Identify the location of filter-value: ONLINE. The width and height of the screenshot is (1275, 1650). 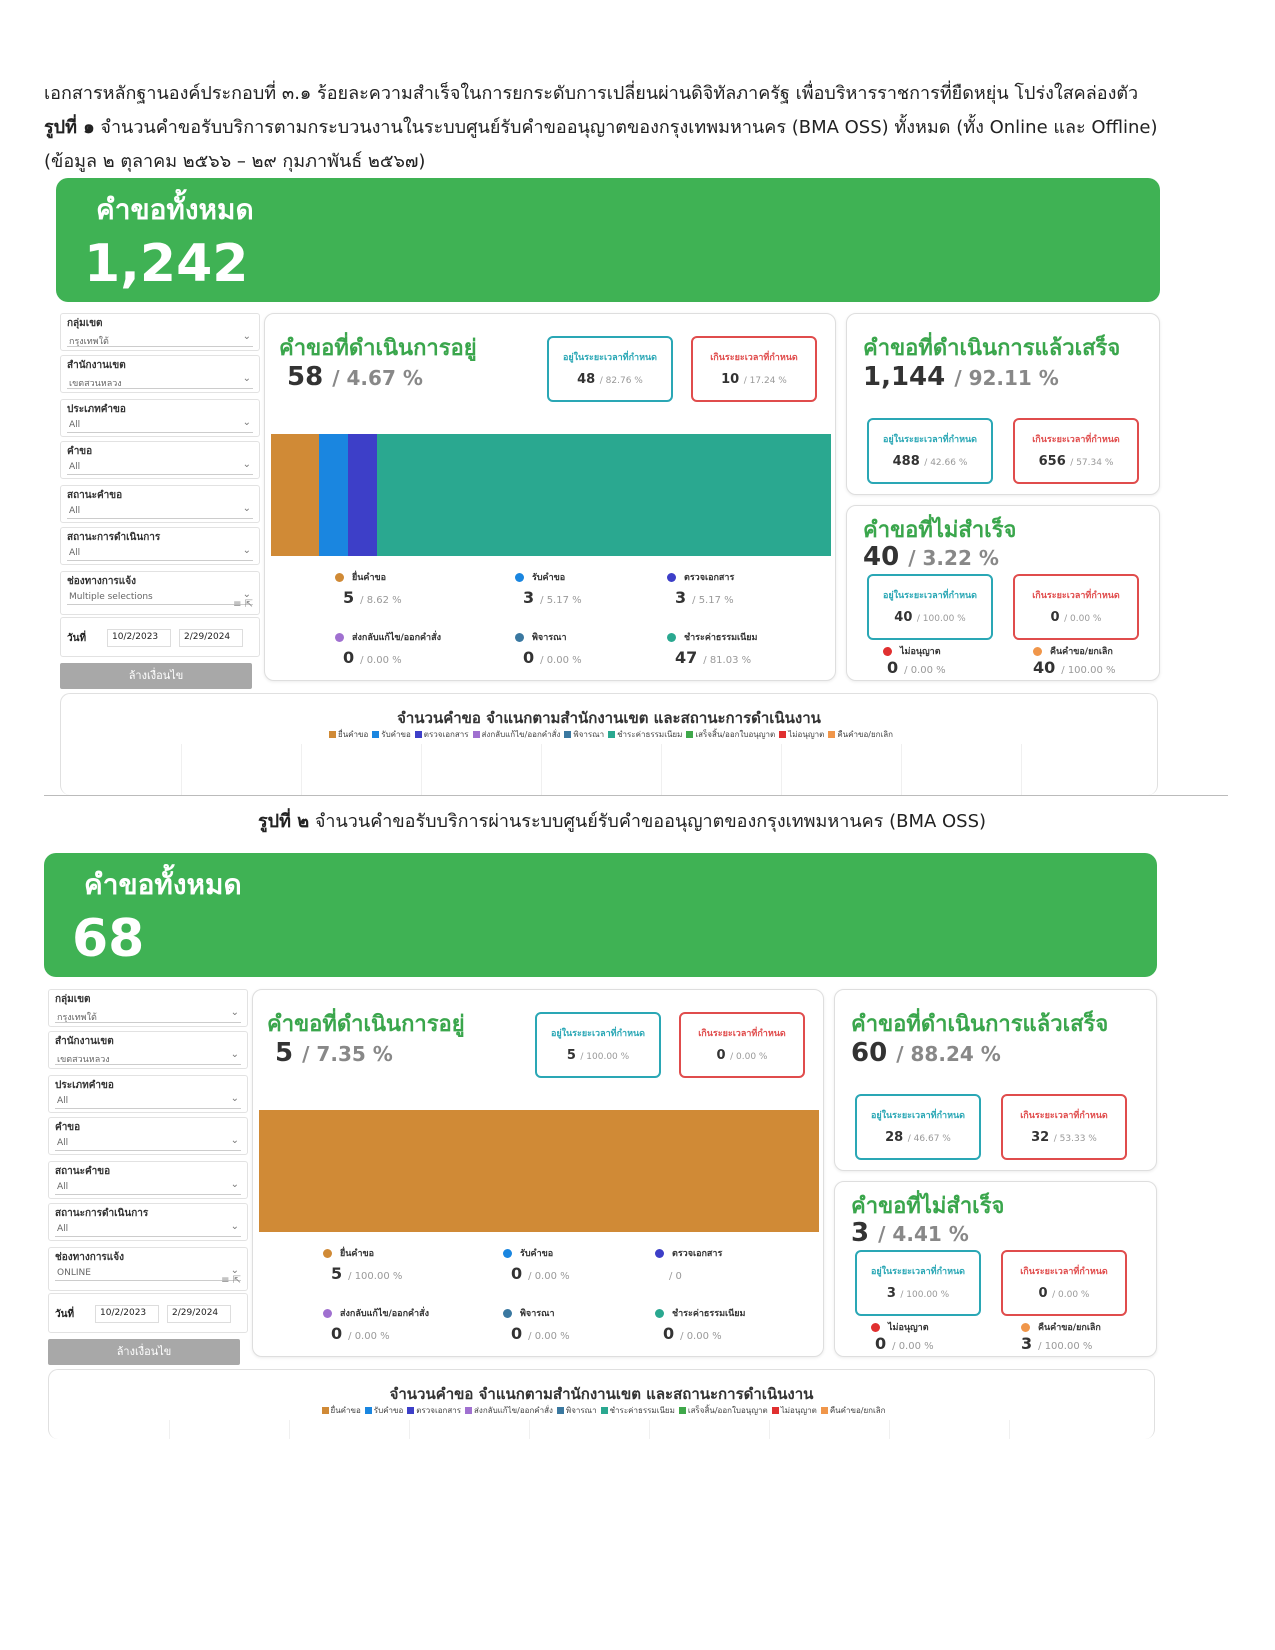
(74, 1273).